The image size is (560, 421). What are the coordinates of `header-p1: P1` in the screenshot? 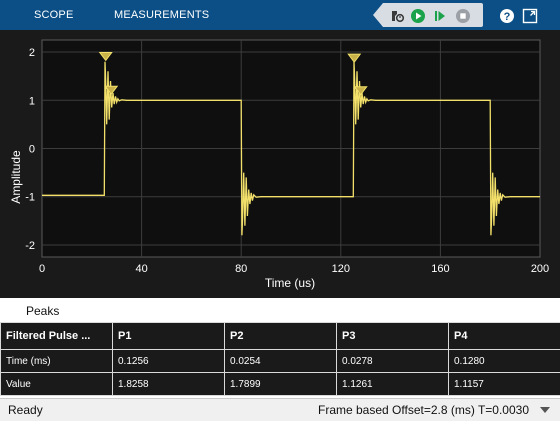 It's located at (169, 336).